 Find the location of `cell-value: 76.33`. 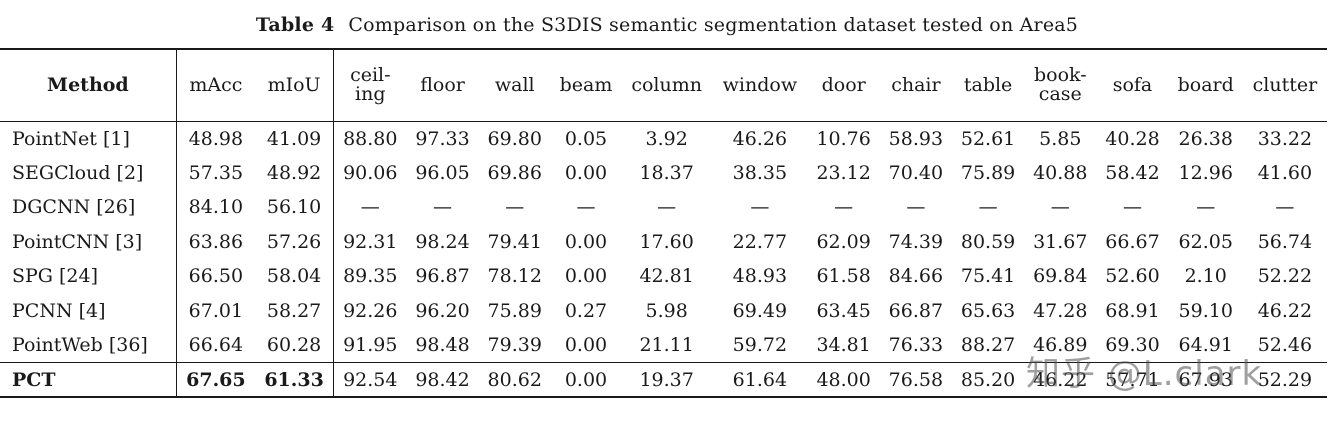

cell-value: 76.33 is located at coordinates (916, 345).